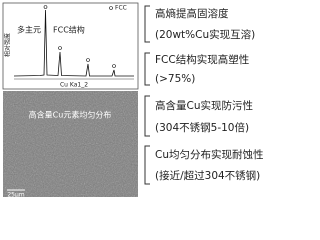  Describe the element at coordinates (192, 13) in the screenshot. I see `finding-claim: 高熵提高固溶度` at that location.